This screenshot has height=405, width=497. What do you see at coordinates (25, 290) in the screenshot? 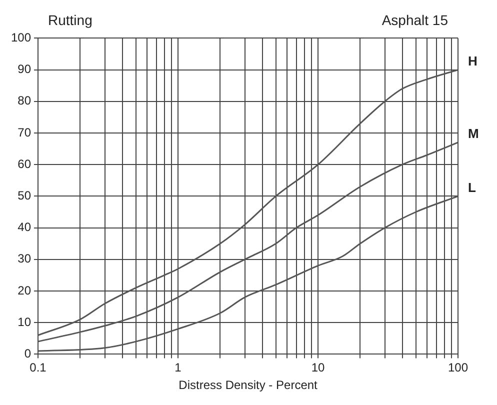
I see `y-tick-label: 20` at bounding box center [25, 290].